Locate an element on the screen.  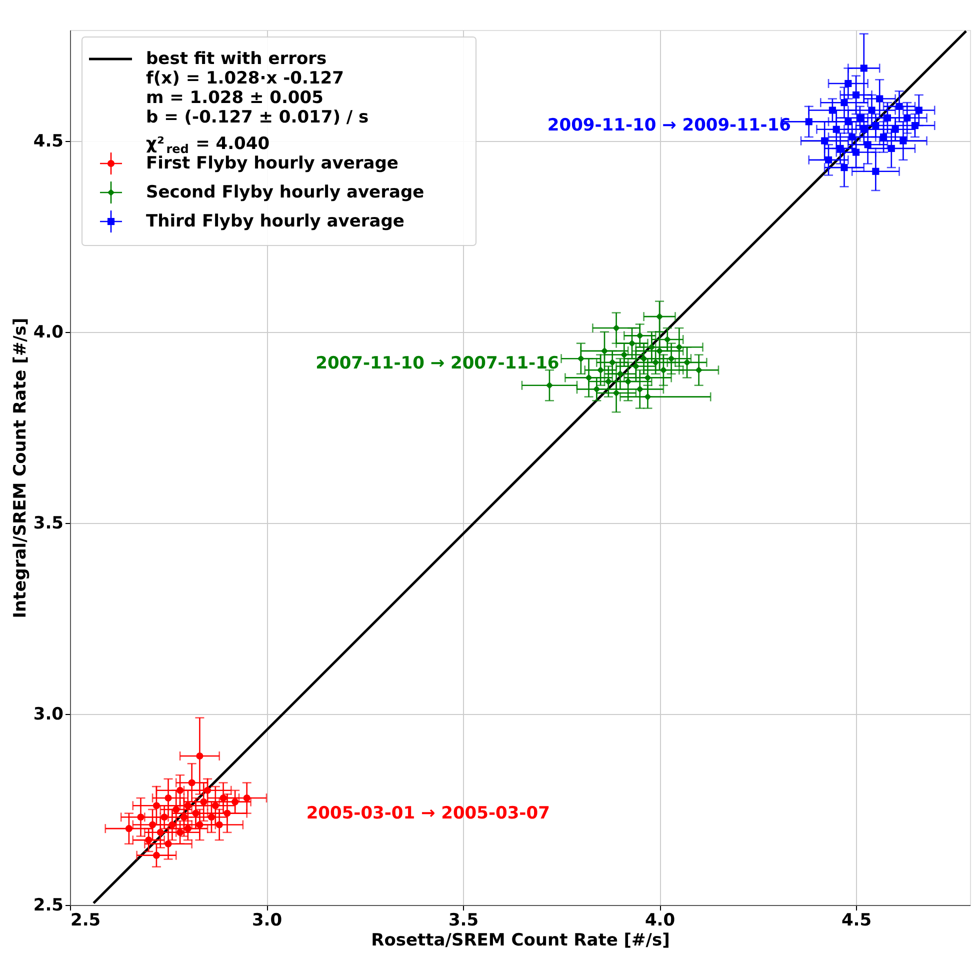
legend-label: Third Flyby hourly average is located at coordinates (275, 222).